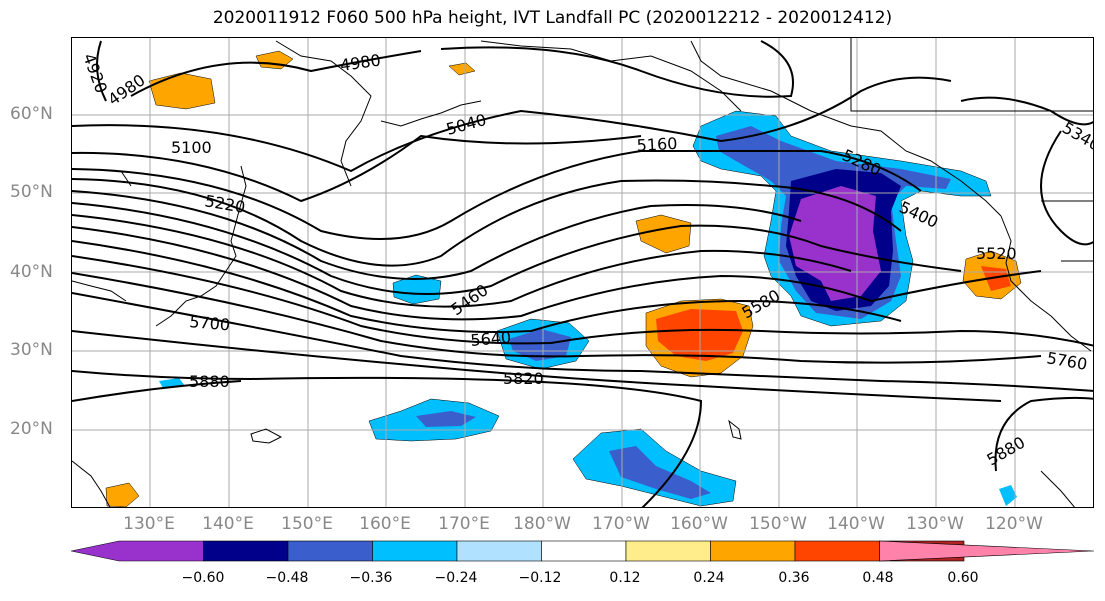 This screenshot has width=1105, height=601. What do you see at coordinates (523, 378) in the screenshot?
I see `contour-label: 5820` at bounding box center [523, 378].